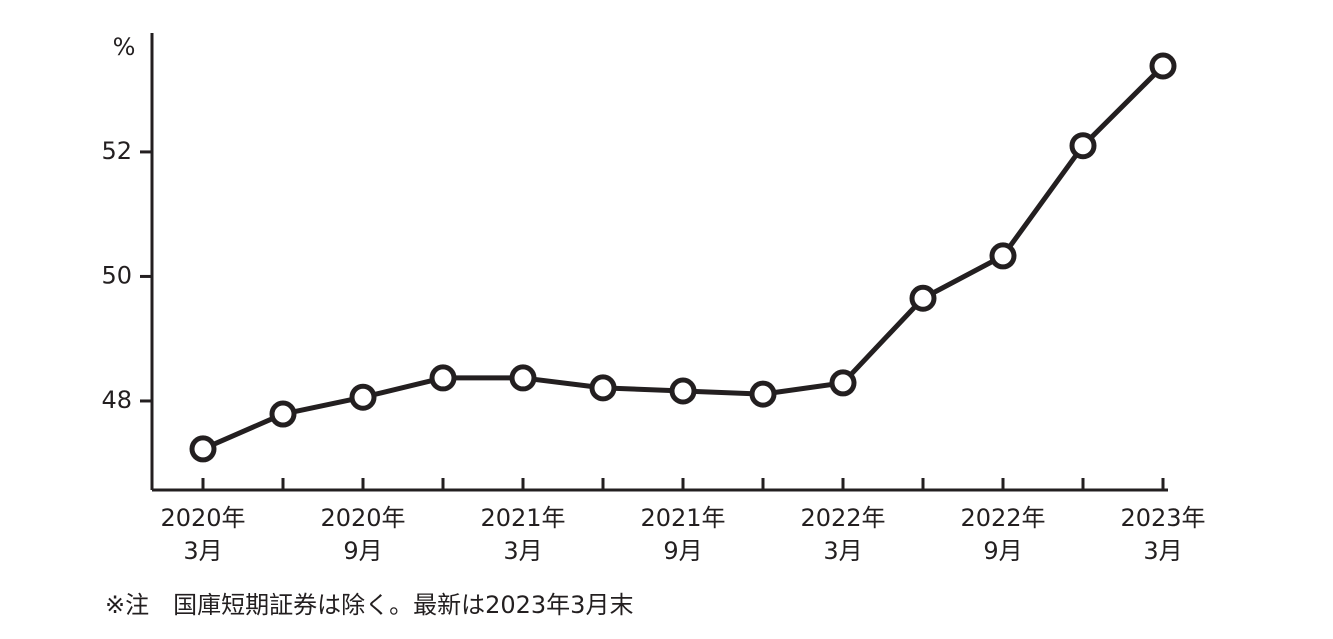 The image size is (1333, 639). I want to click on x-tick-label: 2023年, so click(1162, 518).